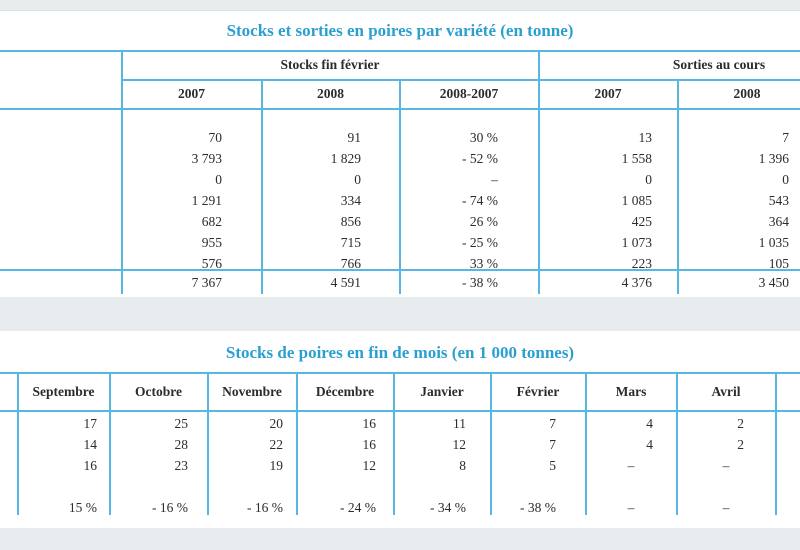 The height and width of the screenshot is (550, 800). I want to click on table-cell: 2, so click(740, 444).